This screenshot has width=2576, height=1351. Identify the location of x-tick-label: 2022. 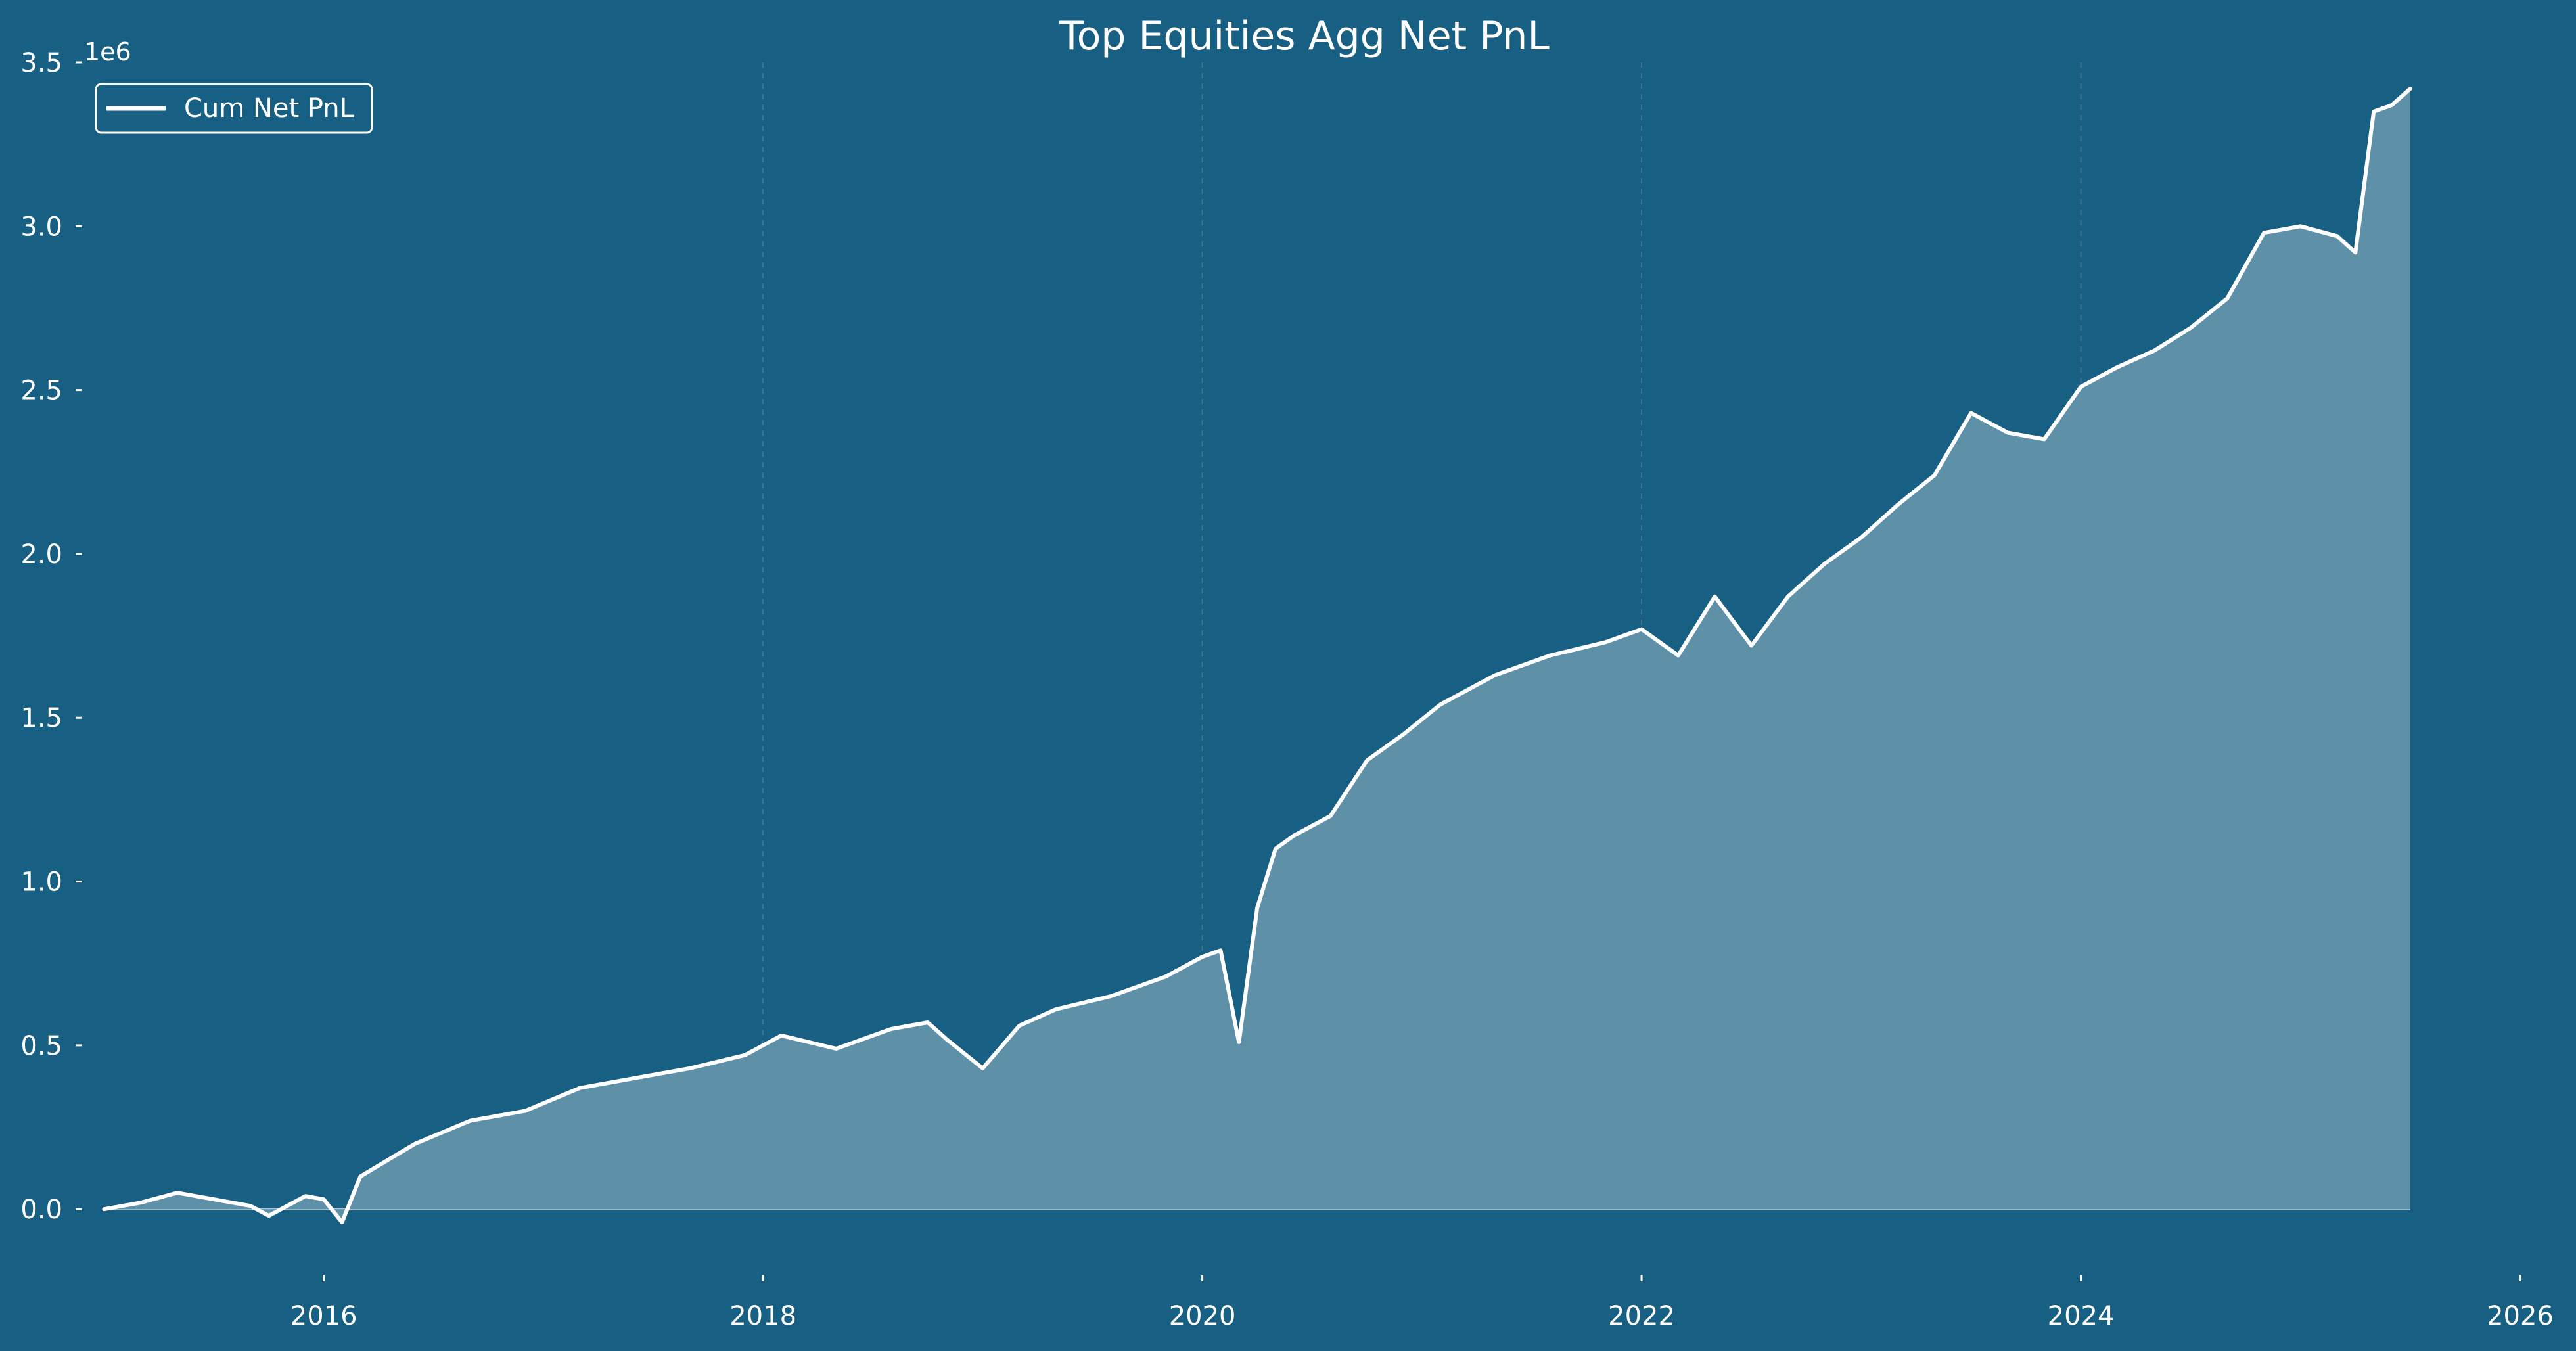
(1642, 1316).